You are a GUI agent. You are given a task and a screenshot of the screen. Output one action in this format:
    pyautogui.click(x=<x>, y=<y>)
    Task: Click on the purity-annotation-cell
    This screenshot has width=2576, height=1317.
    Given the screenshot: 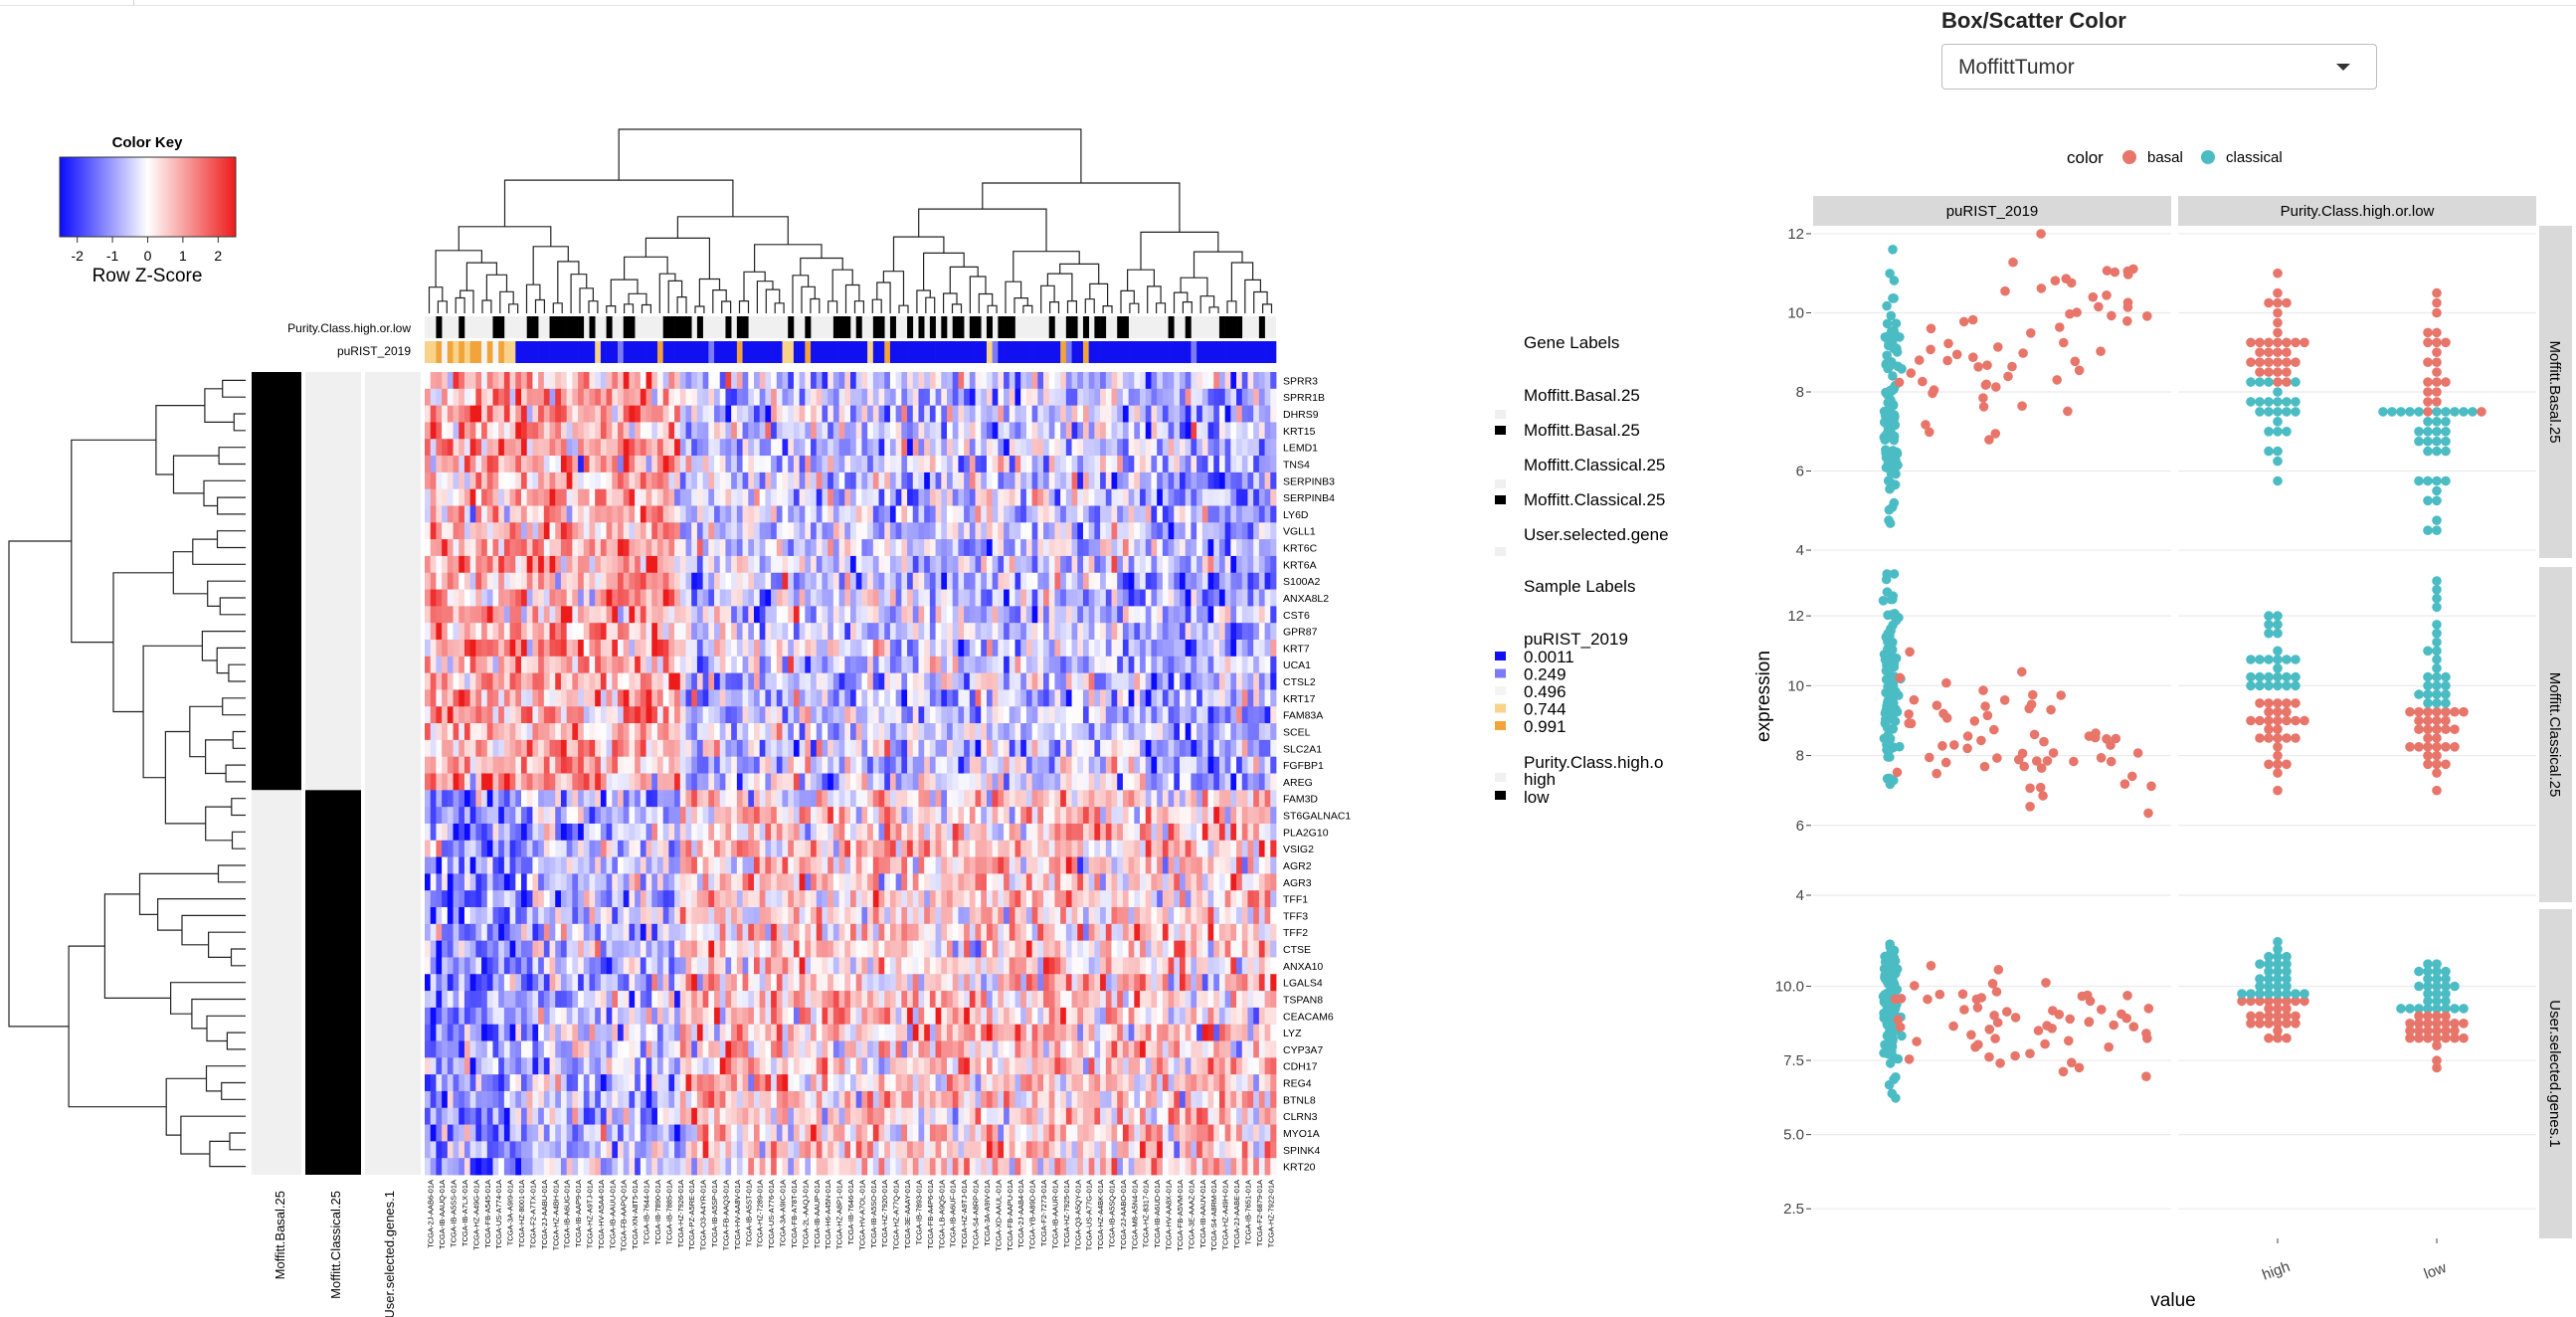 What is the action you would take?
    pyautogui.click(x=609, y=327)
    